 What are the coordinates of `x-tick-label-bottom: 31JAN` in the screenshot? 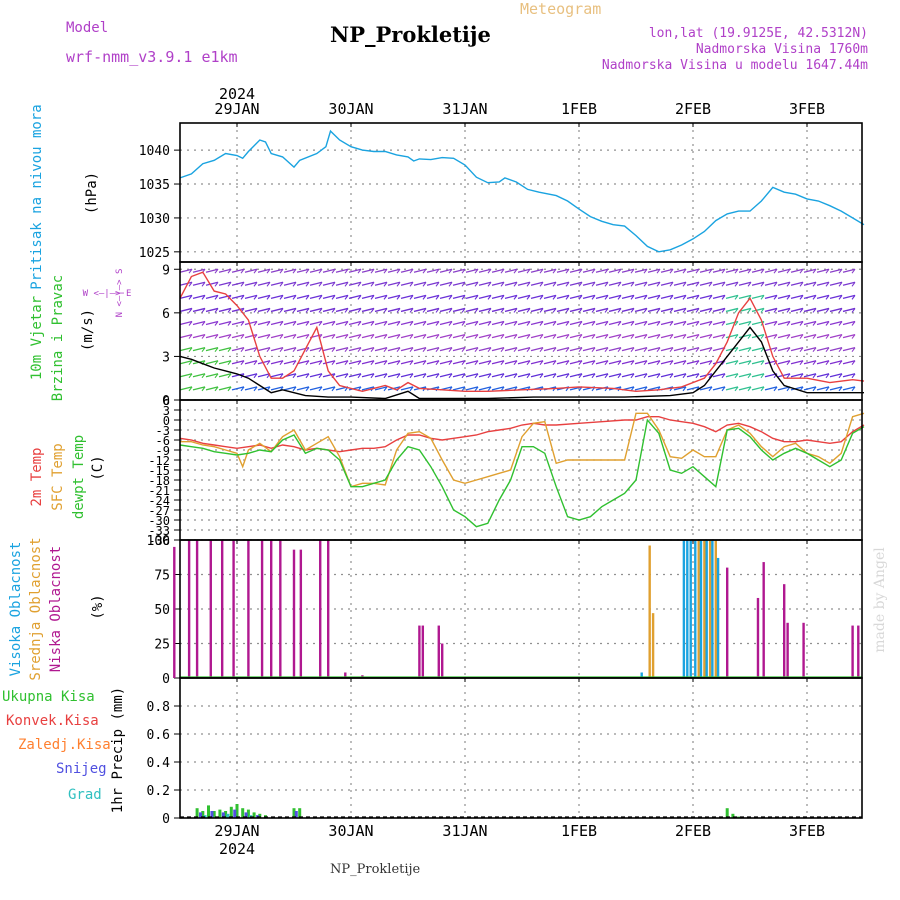 It's located at (464, 831).